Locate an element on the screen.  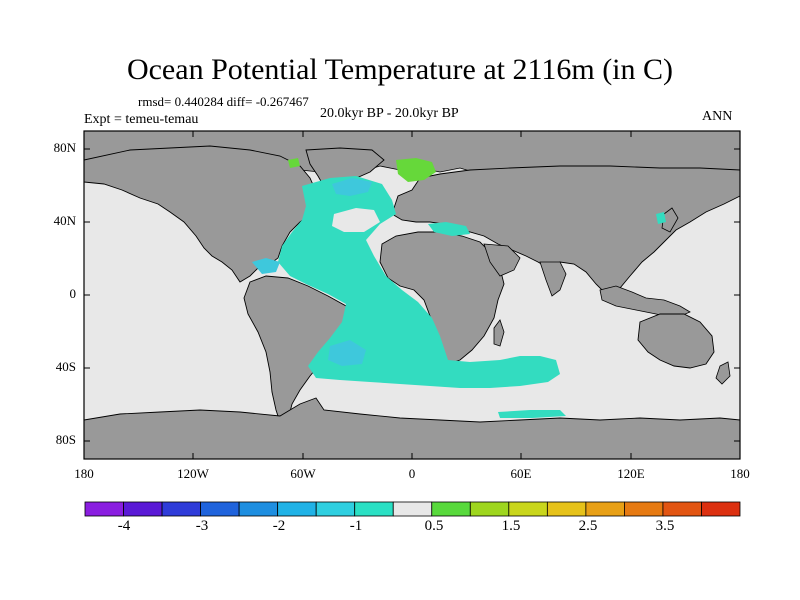
x-tick-120w: 120W is located at coordinates (193, 473).